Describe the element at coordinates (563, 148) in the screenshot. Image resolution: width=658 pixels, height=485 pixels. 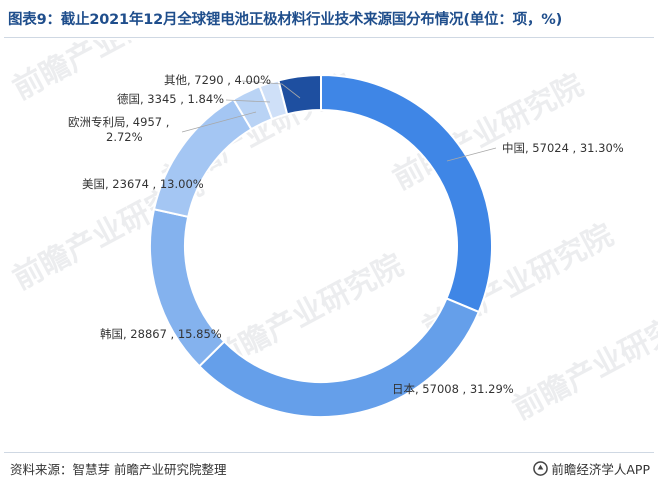
I see `data-label-china: 中国, 57024 , 31.30%` at that location.